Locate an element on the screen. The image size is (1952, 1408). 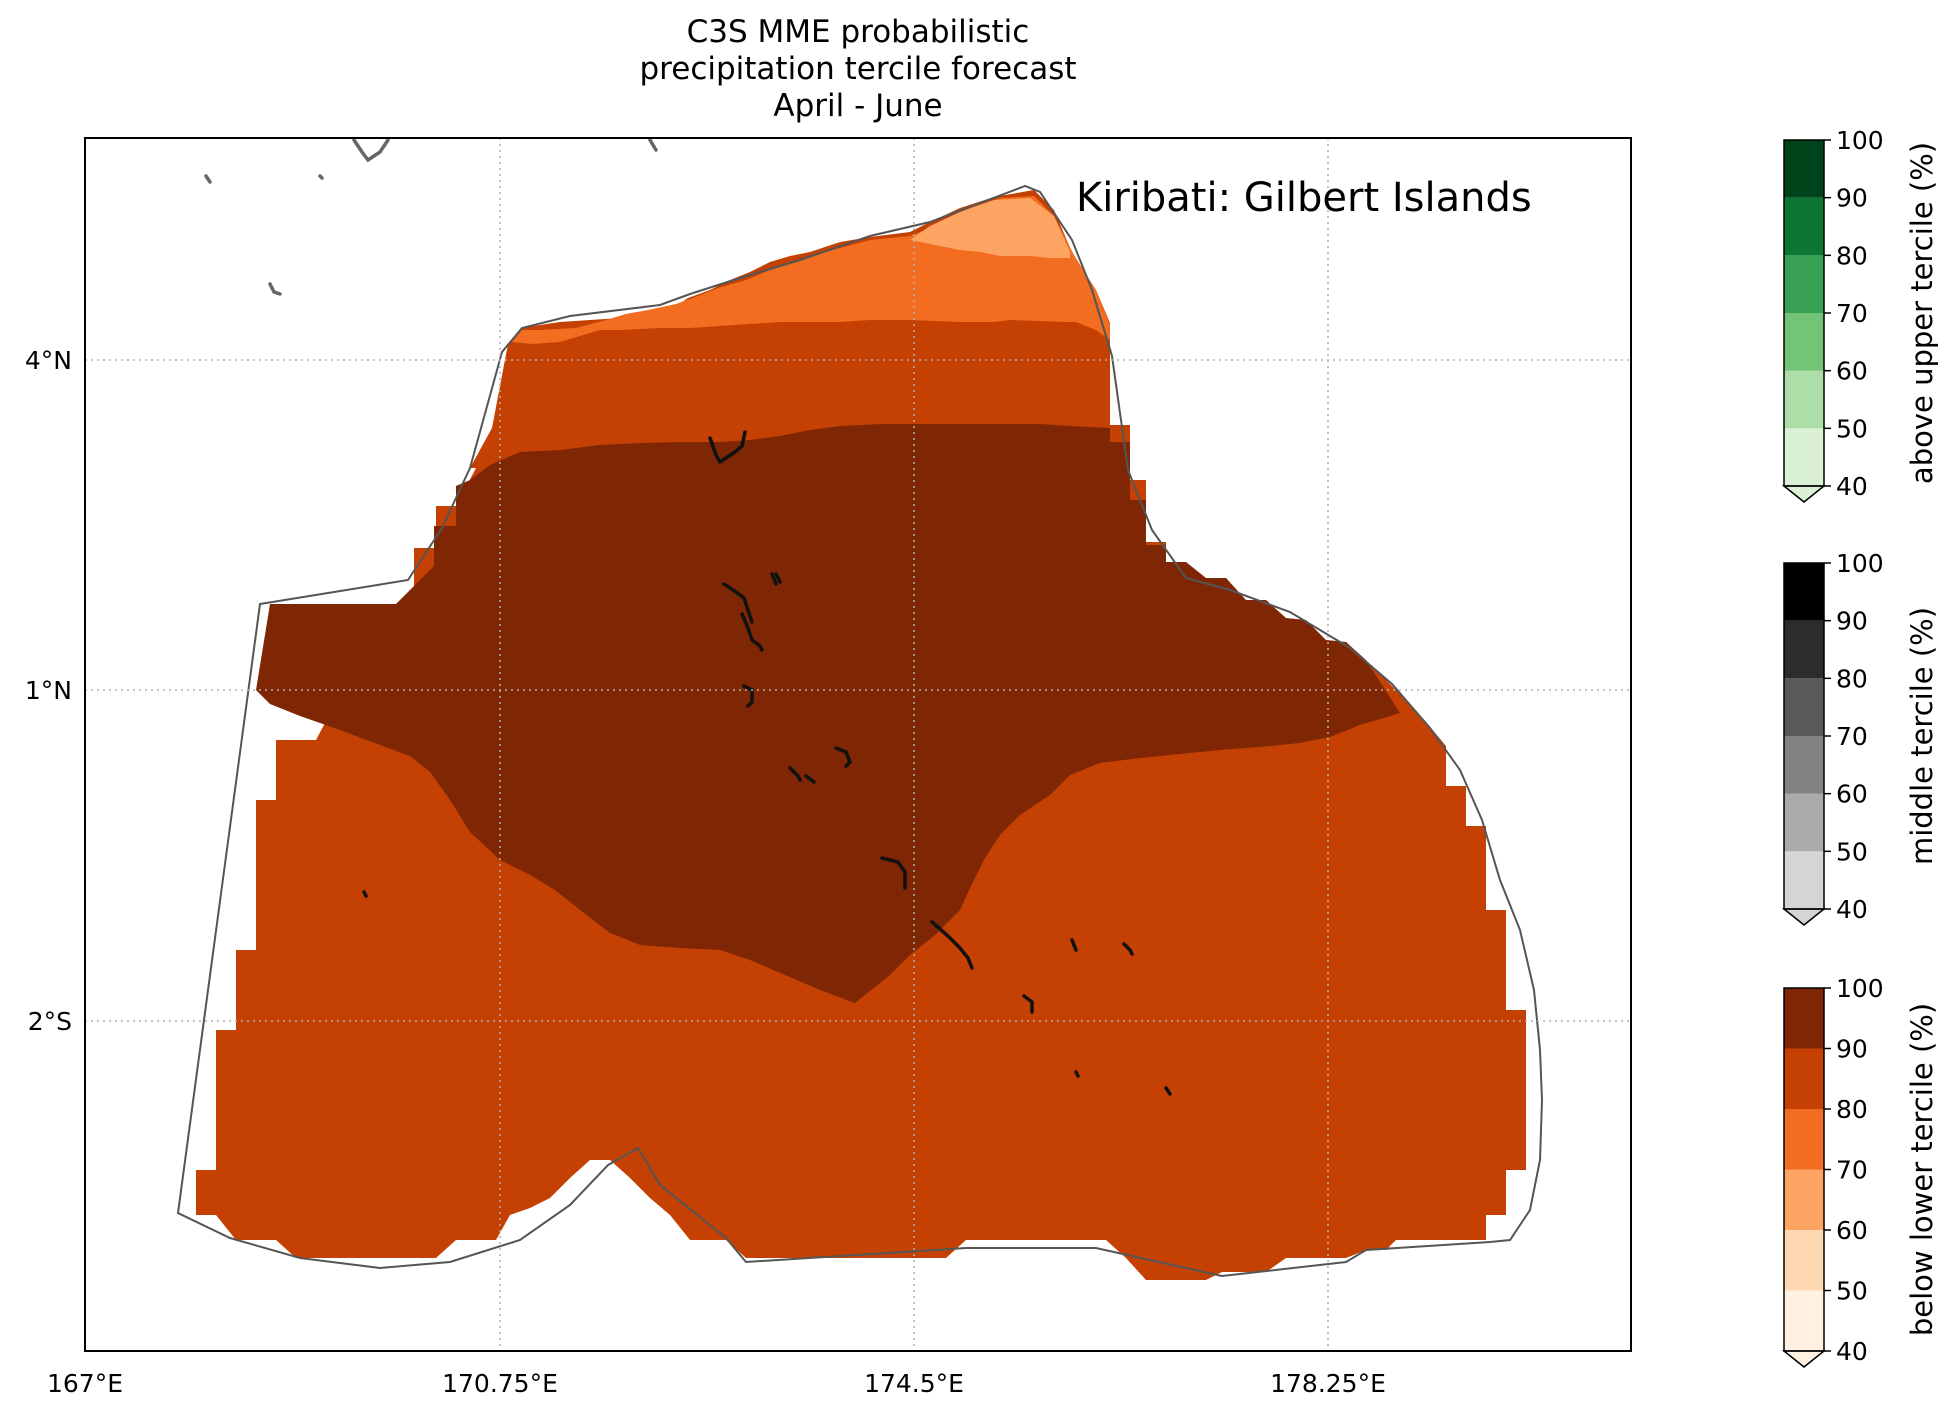
coastlines-outside is located at coordinates (431, 217).